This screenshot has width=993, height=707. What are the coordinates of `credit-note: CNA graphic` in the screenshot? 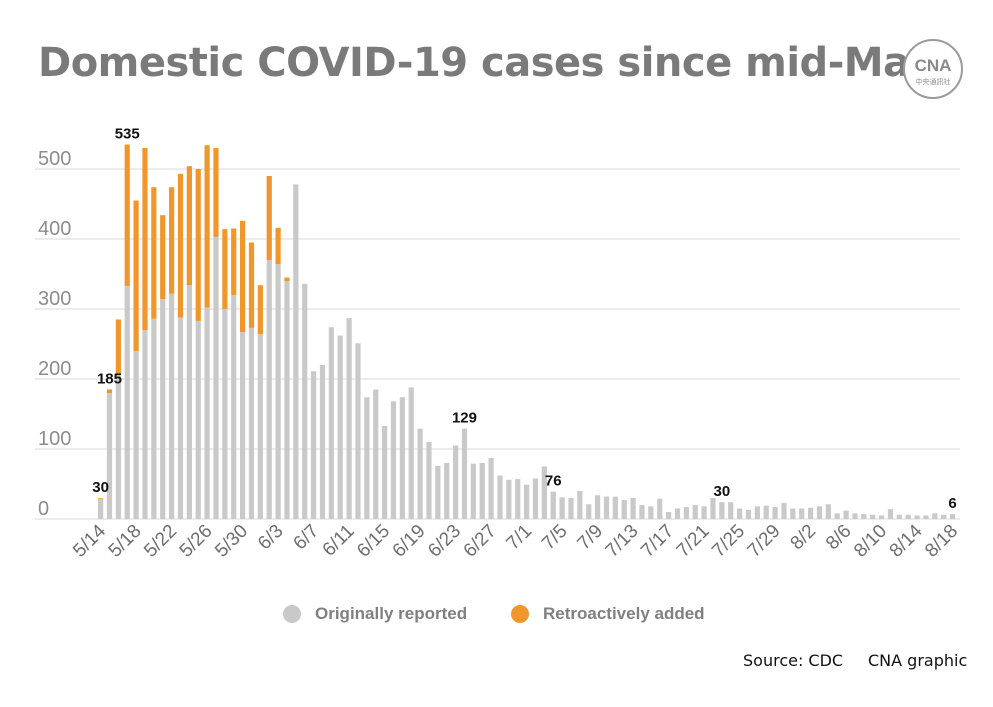 It's located at (918, 660).